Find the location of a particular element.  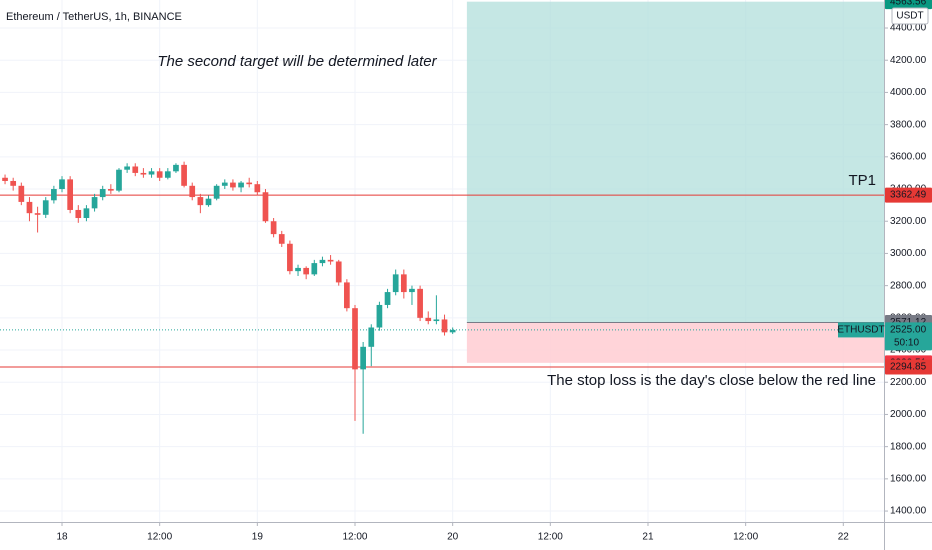

x-axis-panel is located at coordinates (466, 536).